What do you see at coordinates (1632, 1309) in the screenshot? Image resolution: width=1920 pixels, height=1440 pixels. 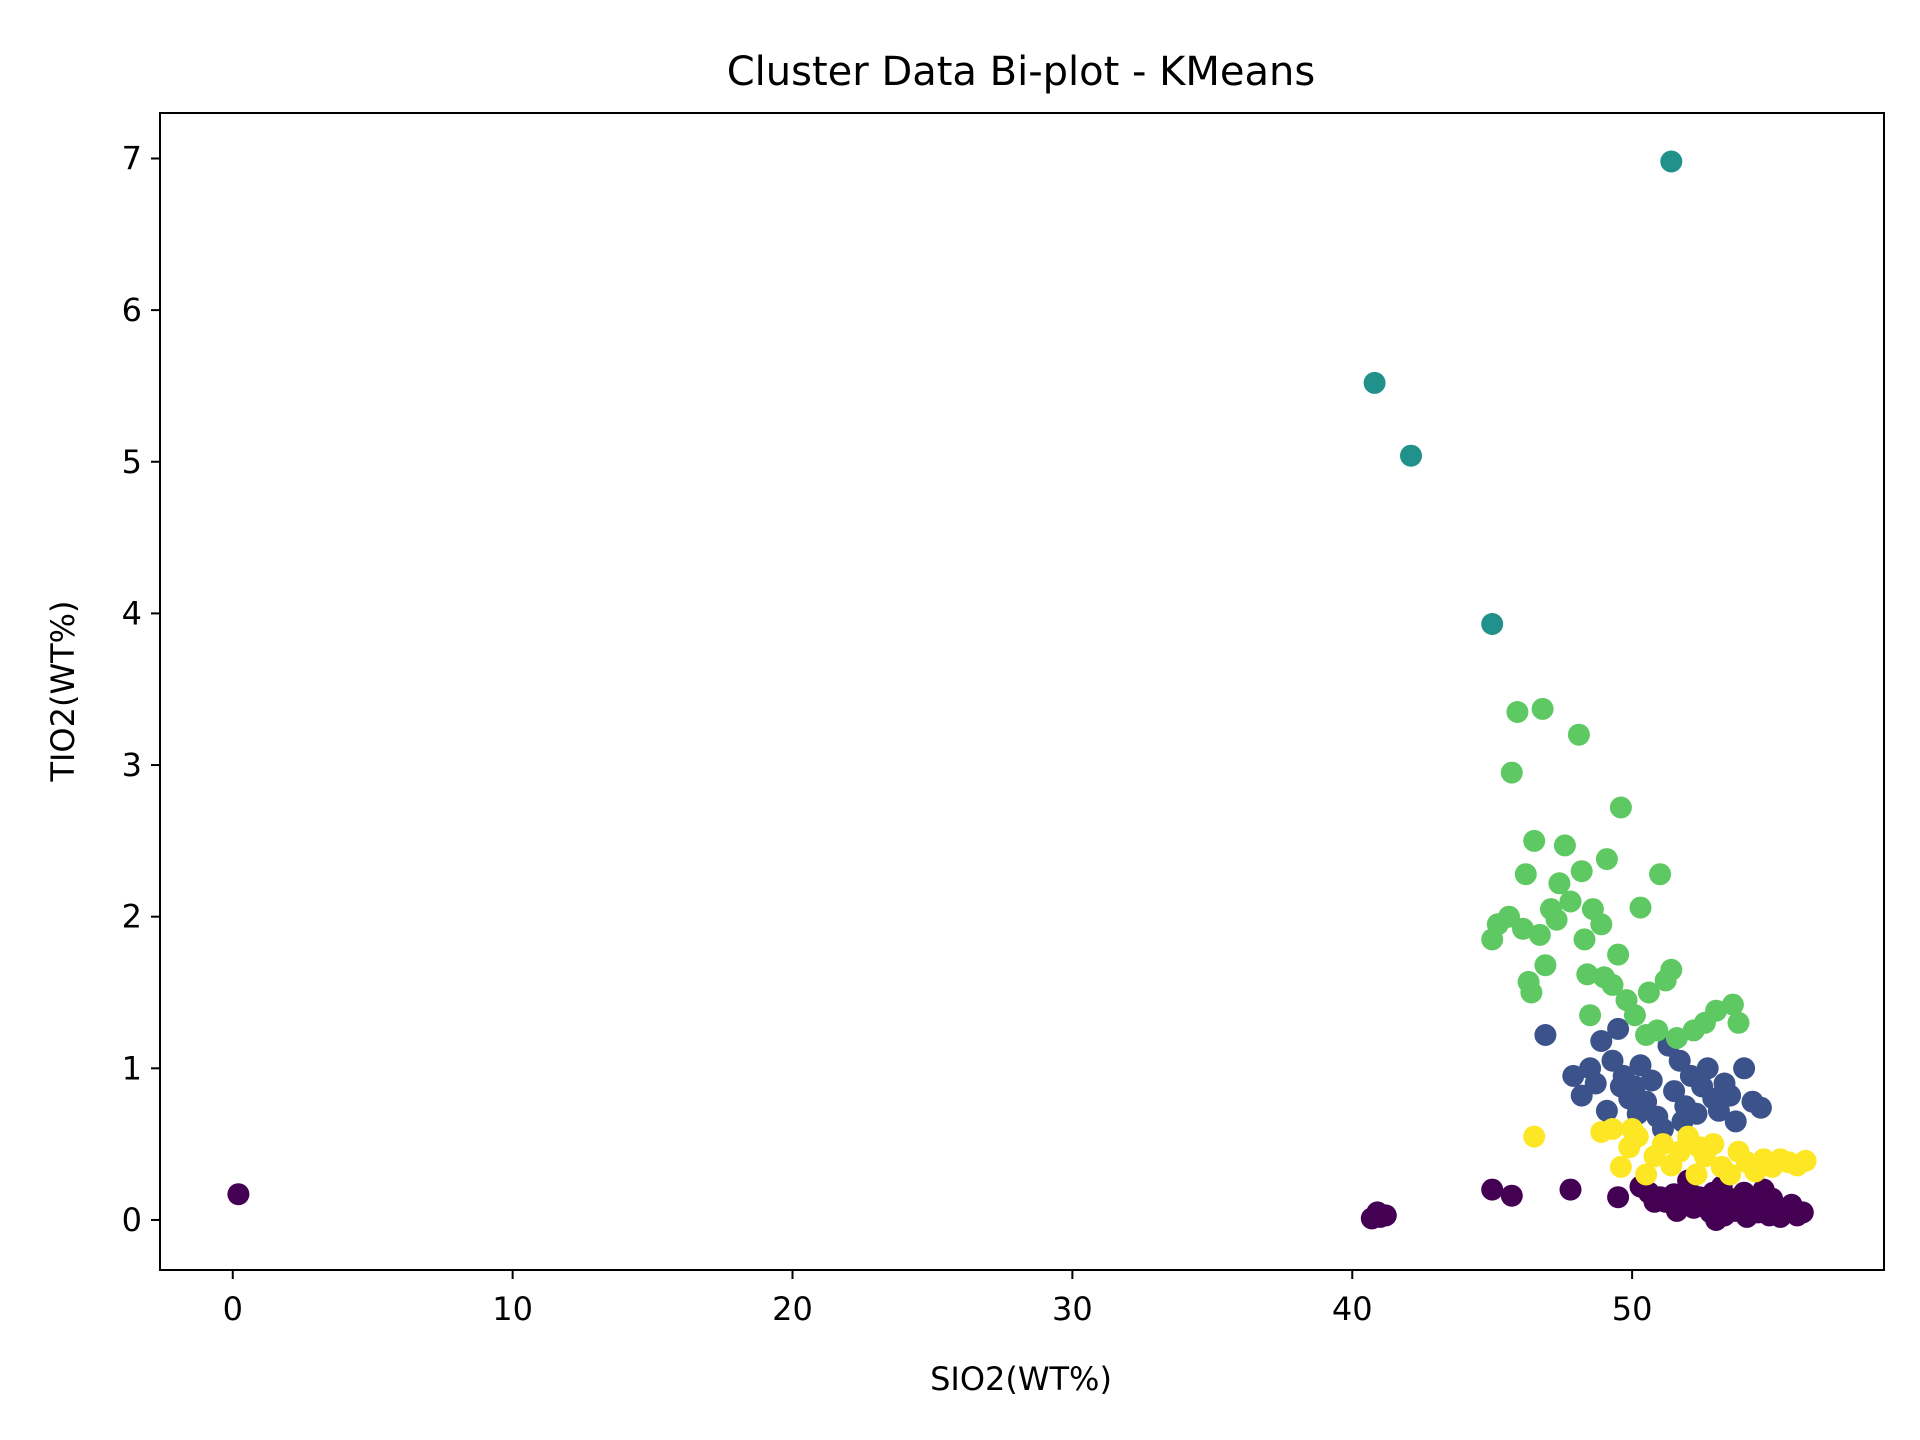 I see `x-tick-label: 50` at bounding box center [1632, 1309].